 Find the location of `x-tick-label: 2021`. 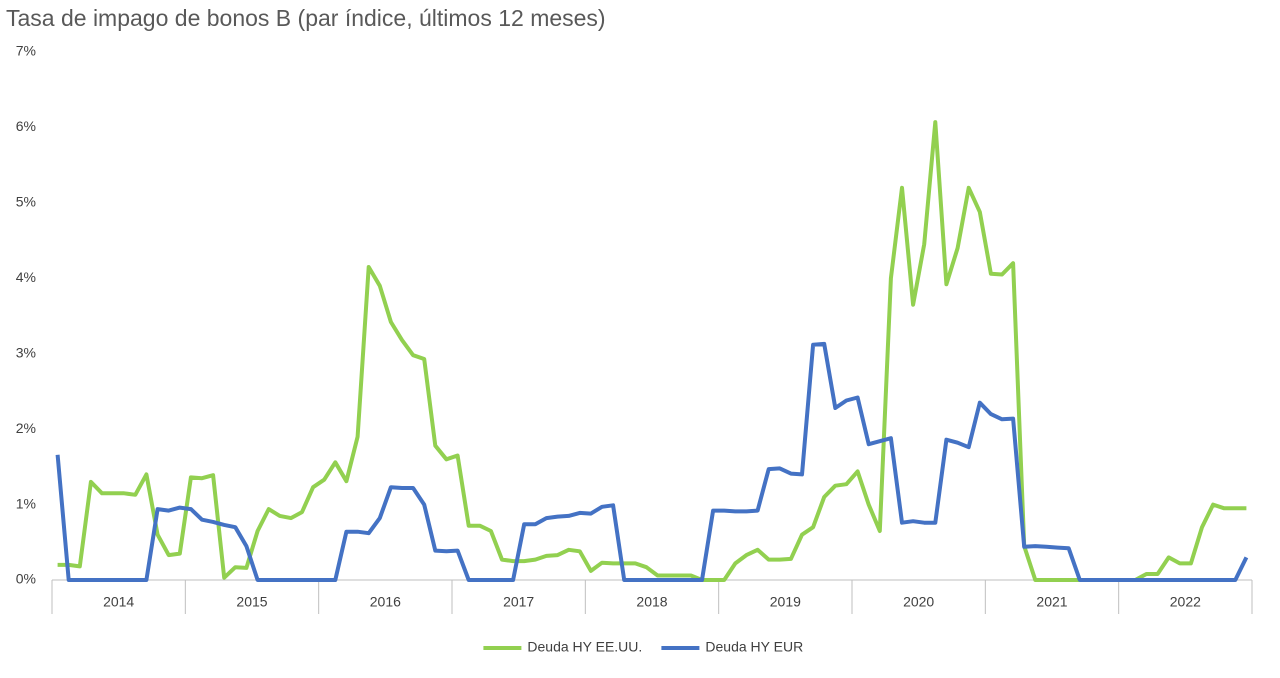

x-tick-label: 2021 is located at coordinates (1051, 602).